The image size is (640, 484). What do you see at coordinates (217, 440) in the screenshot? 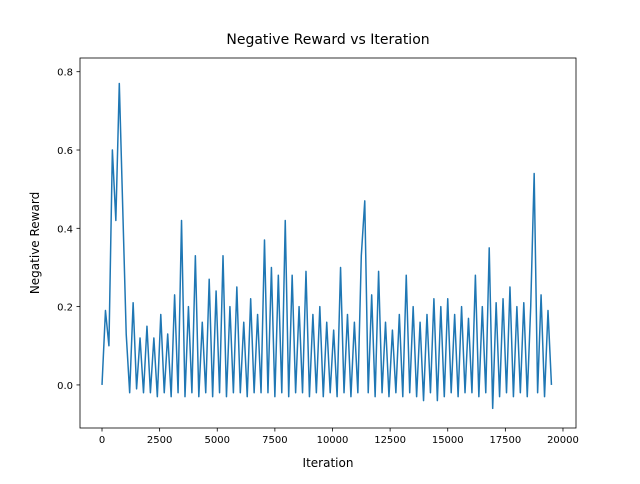
I see `x-tick-label: 5000` at bounding box center [217, 440].